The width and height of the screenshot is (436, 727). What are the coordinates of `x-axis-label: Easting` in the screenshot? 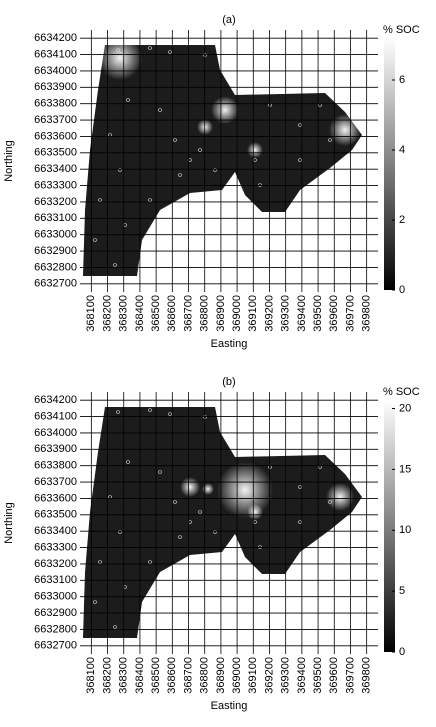 It's located at (229, 344).